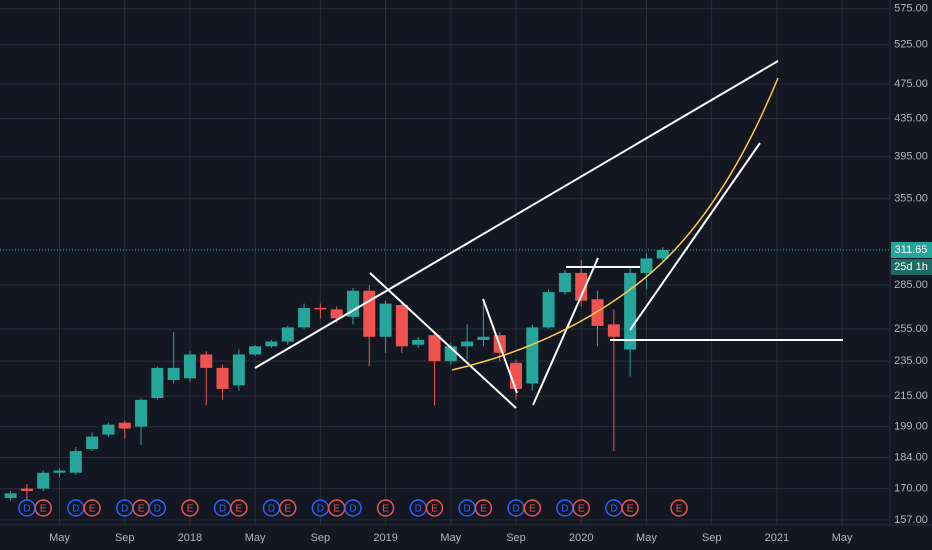 The height and width of the screenshot is (550, 932). I want to click on x-tick-label: 2020, so click(581, 538).